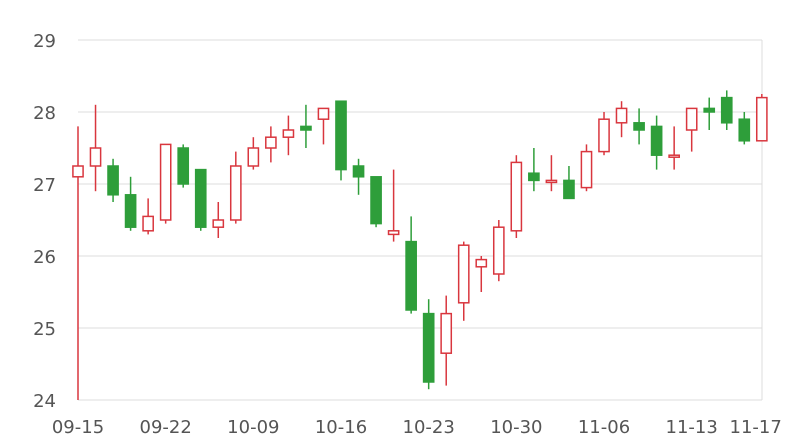  I want to click on x-tick-label: 10-16, so click(341, 427).